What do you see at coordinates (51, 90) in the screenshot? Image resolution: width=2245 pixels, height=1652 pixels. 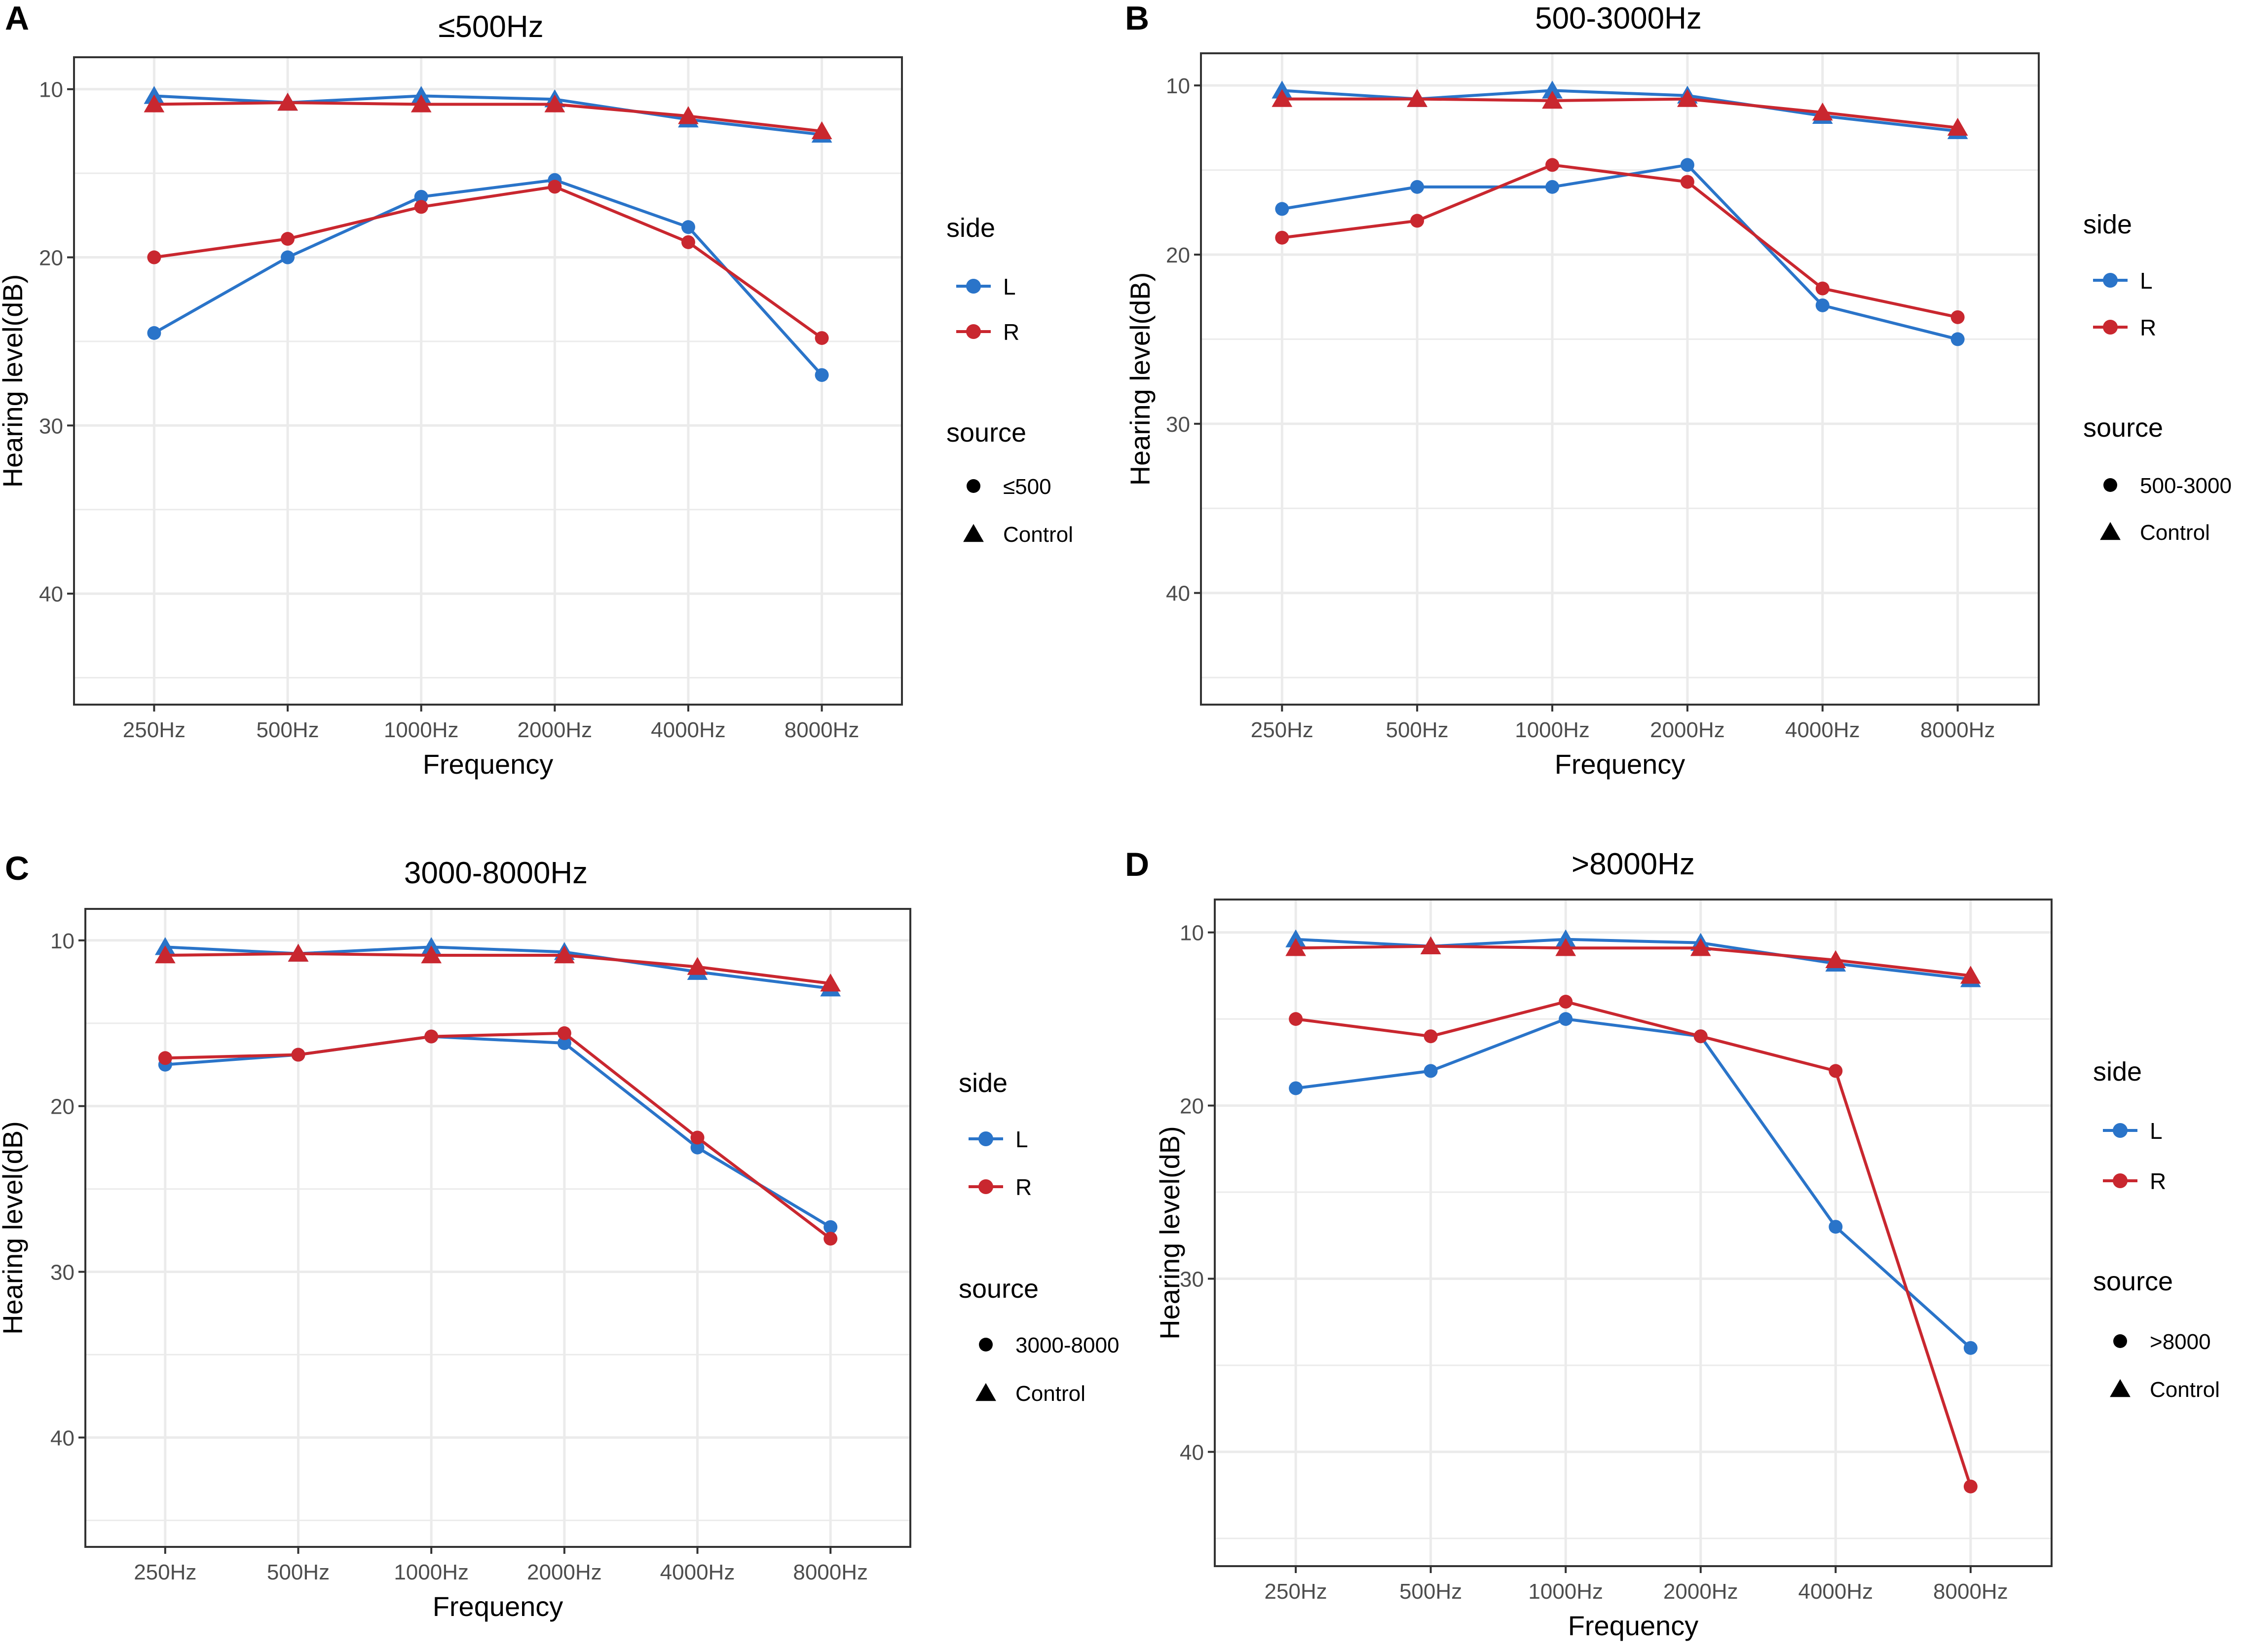 I see `y-tick-label: 10` at bounding box center [51, 90].